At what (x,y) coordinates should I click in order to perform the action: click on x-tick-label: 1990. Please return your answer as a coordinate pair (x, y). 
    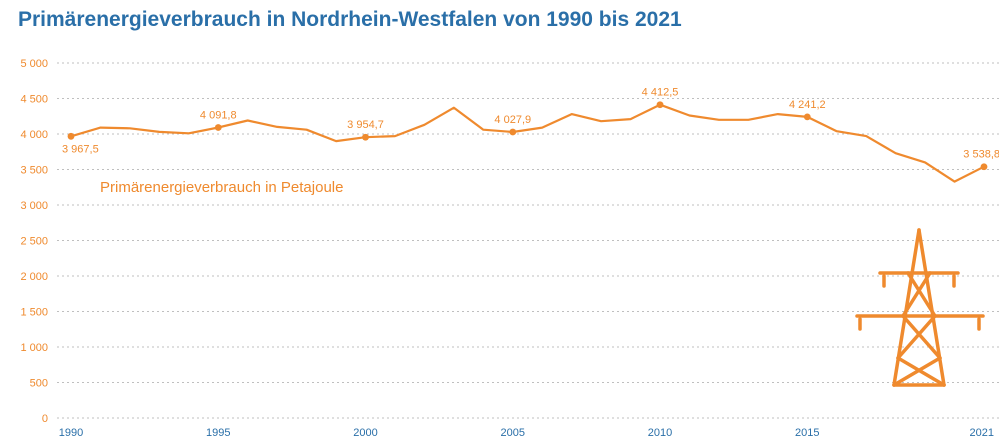
    Looking at the image, I should click on (71, 433).